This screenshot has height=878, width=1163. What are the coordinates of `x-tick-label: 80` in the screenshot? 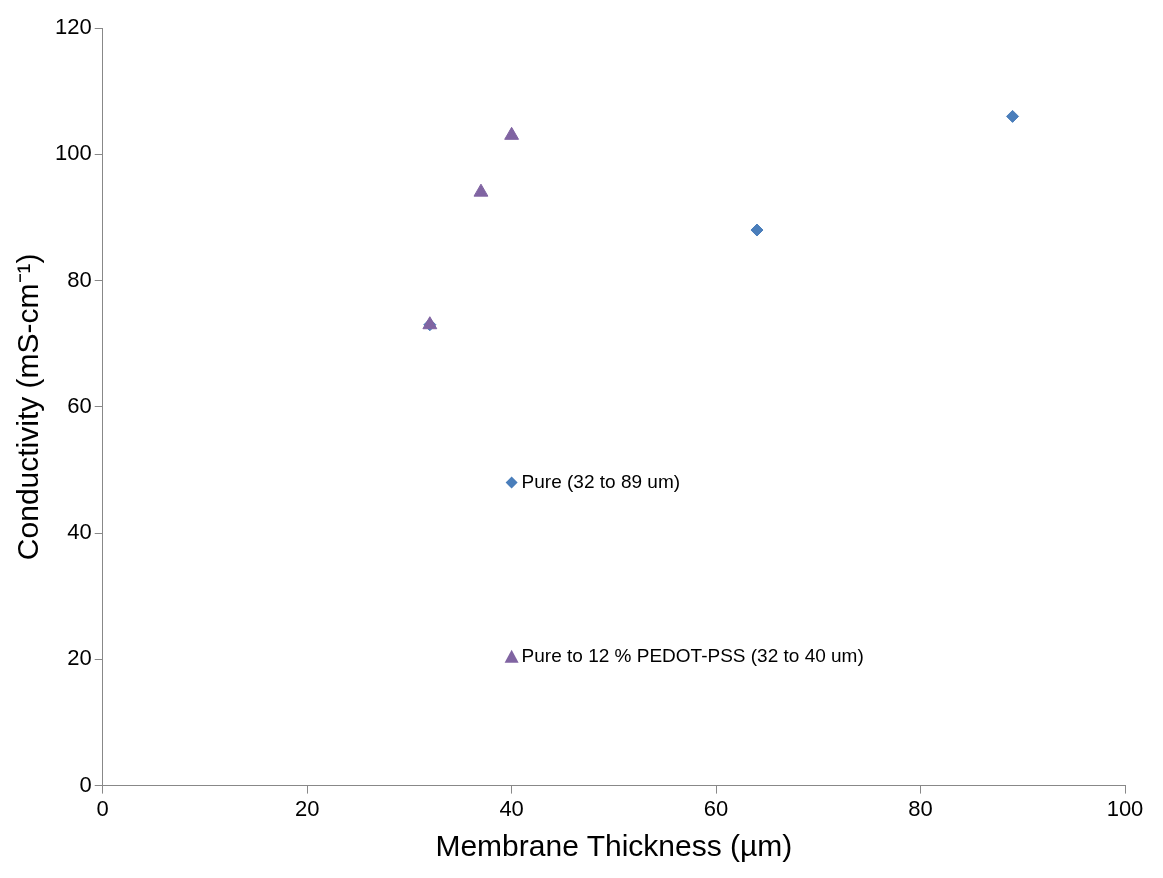 It's located at (920, 808).